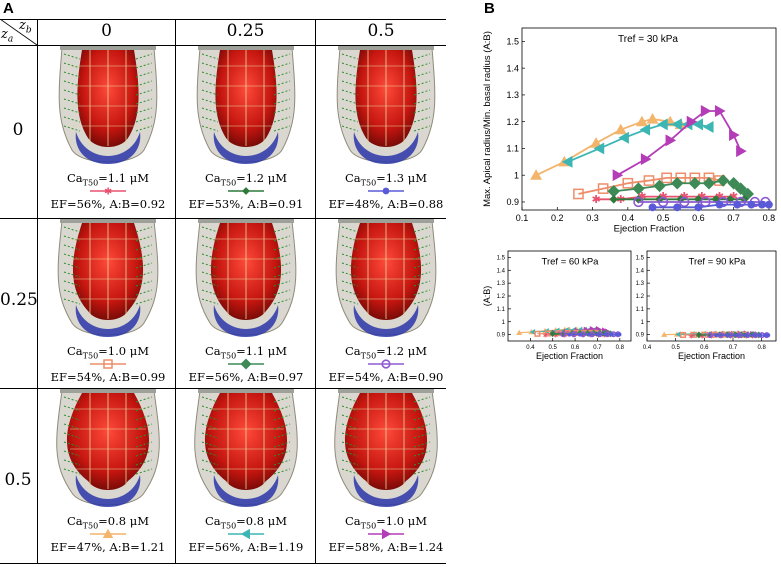 This screenshot has width=781, height=567. Describe the element at coordinates (25, 27) in the screenshot. I see `corner-zb: zb` at that location.